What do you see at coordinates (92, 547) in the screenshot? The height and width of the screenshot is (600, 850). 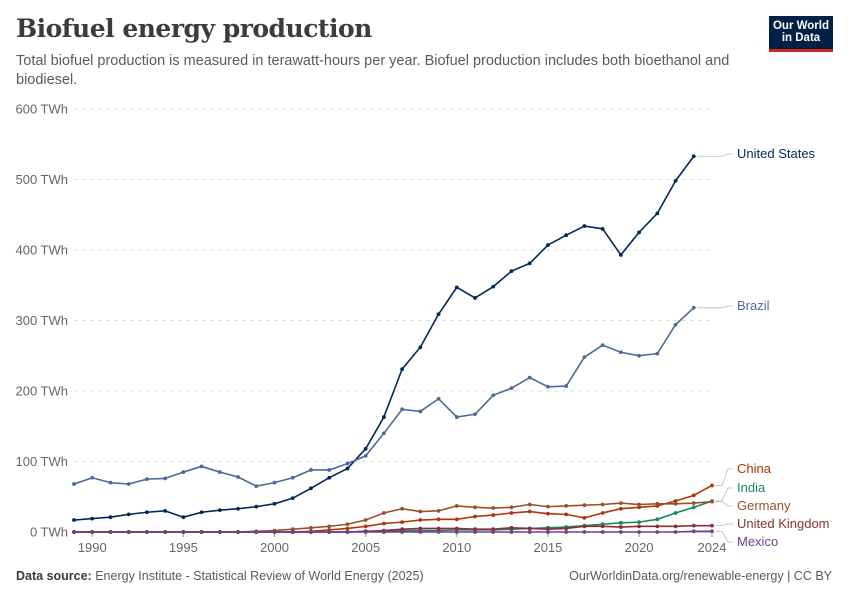 I see `x-tick-label: 1990` at bounding box center [92, 547].